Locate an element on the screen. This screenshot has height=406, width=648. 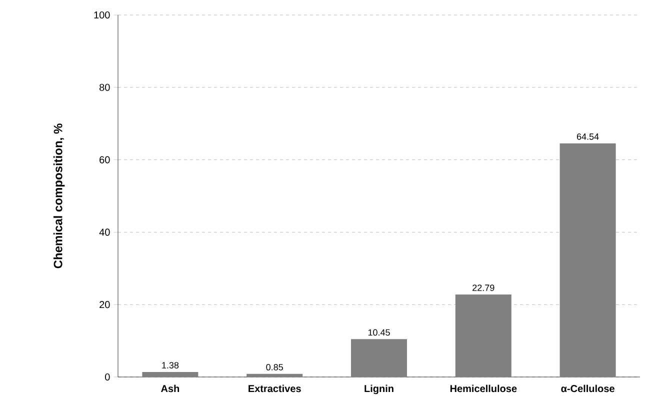
y-tick-label: 20 is located at coordinates (105, 304).